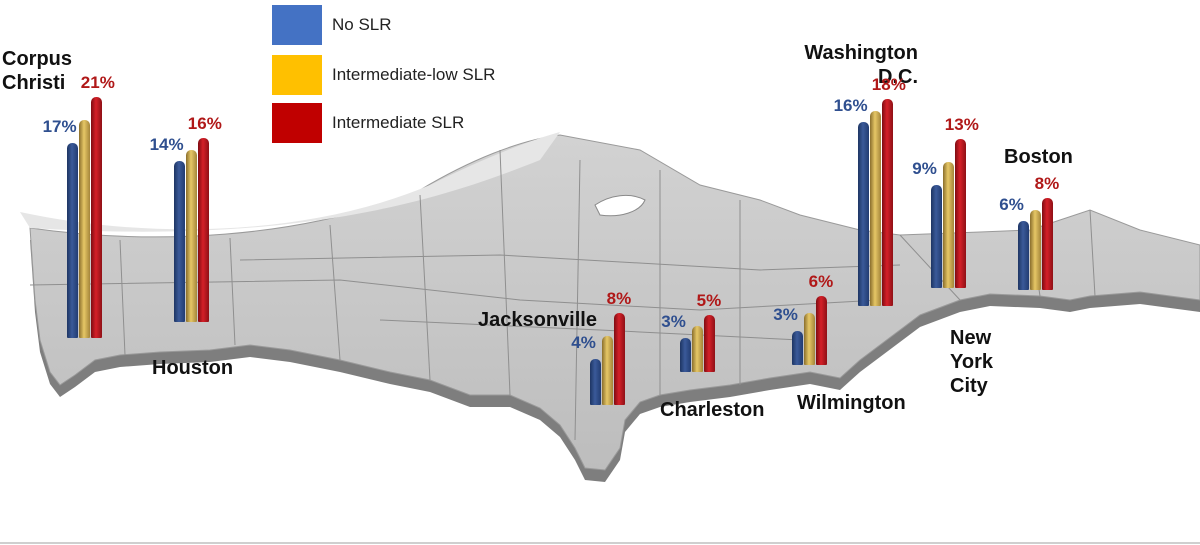 This screenshot has height=545, width=1200. What do you see at coordinates (888, 84) in the screenshot?
I see `value-label-intermediate-slr-washington-dc: 18%` at bounding box center [888, 84].